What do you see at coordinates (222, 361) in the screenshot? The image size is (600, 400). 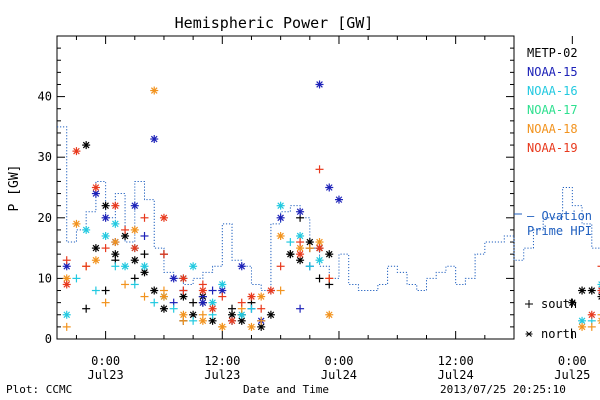 I see `x-tick-time: 12:00` at bounding box center [222, 361].